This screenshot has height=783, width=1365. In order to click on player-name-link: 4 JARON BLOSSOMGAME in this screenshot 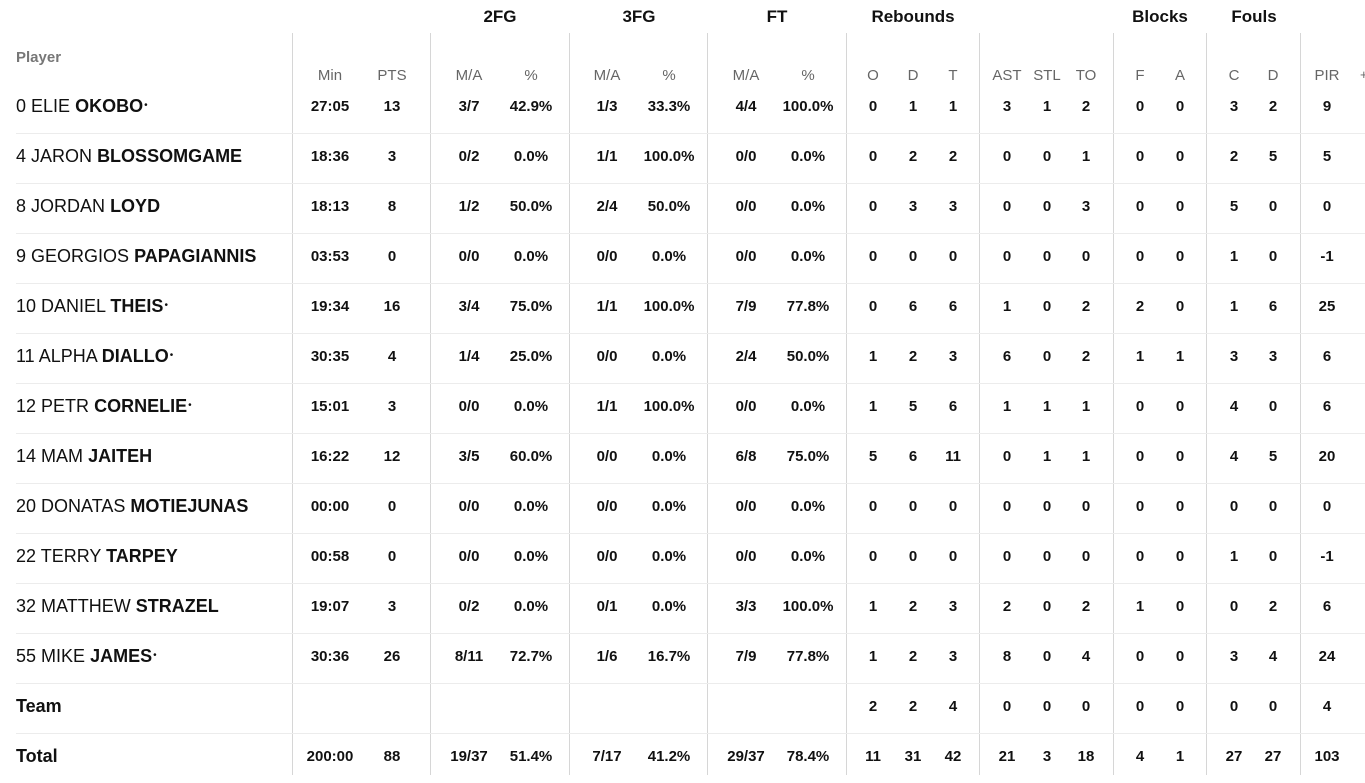, I will do `click(129, 156)`.